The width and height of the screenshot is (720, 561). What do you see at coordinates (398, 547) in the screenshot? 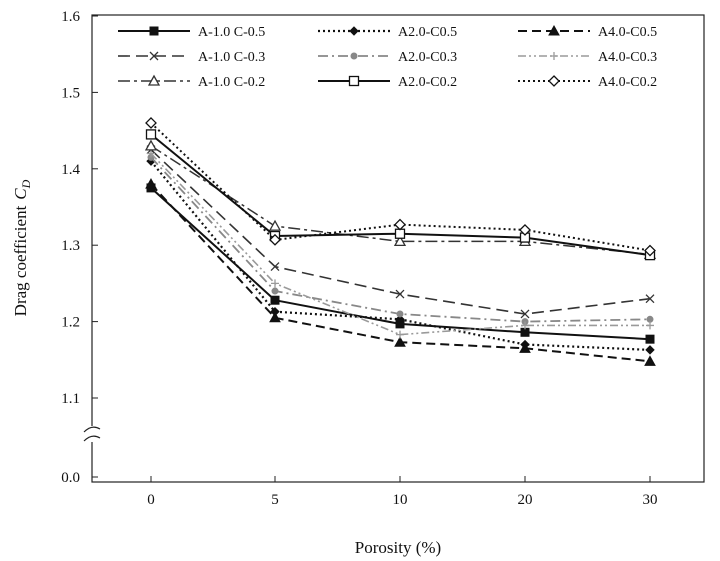
I see `x-axis-label: Porosity (%)` at bounding box center [398, 547].